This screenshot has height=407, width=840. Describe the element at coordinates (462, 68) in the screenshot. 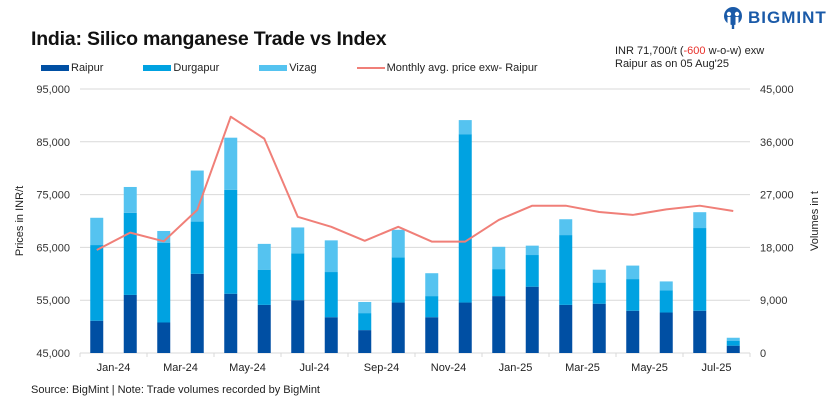

I see `legend-label-price: Monthly avg. price exw- Raipur` at that location.